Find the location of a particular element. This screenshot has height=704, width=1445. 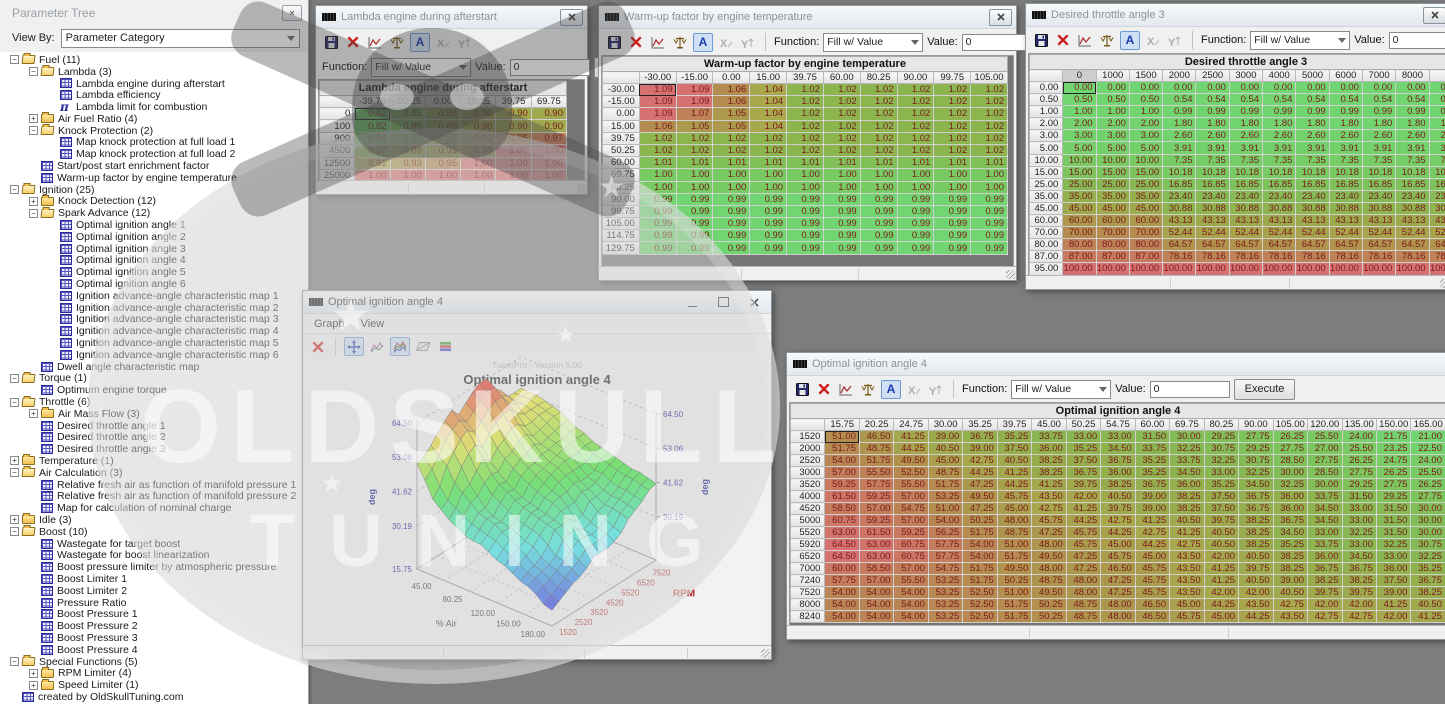

cell: 80.00 is located at coordinates (1146, 245).